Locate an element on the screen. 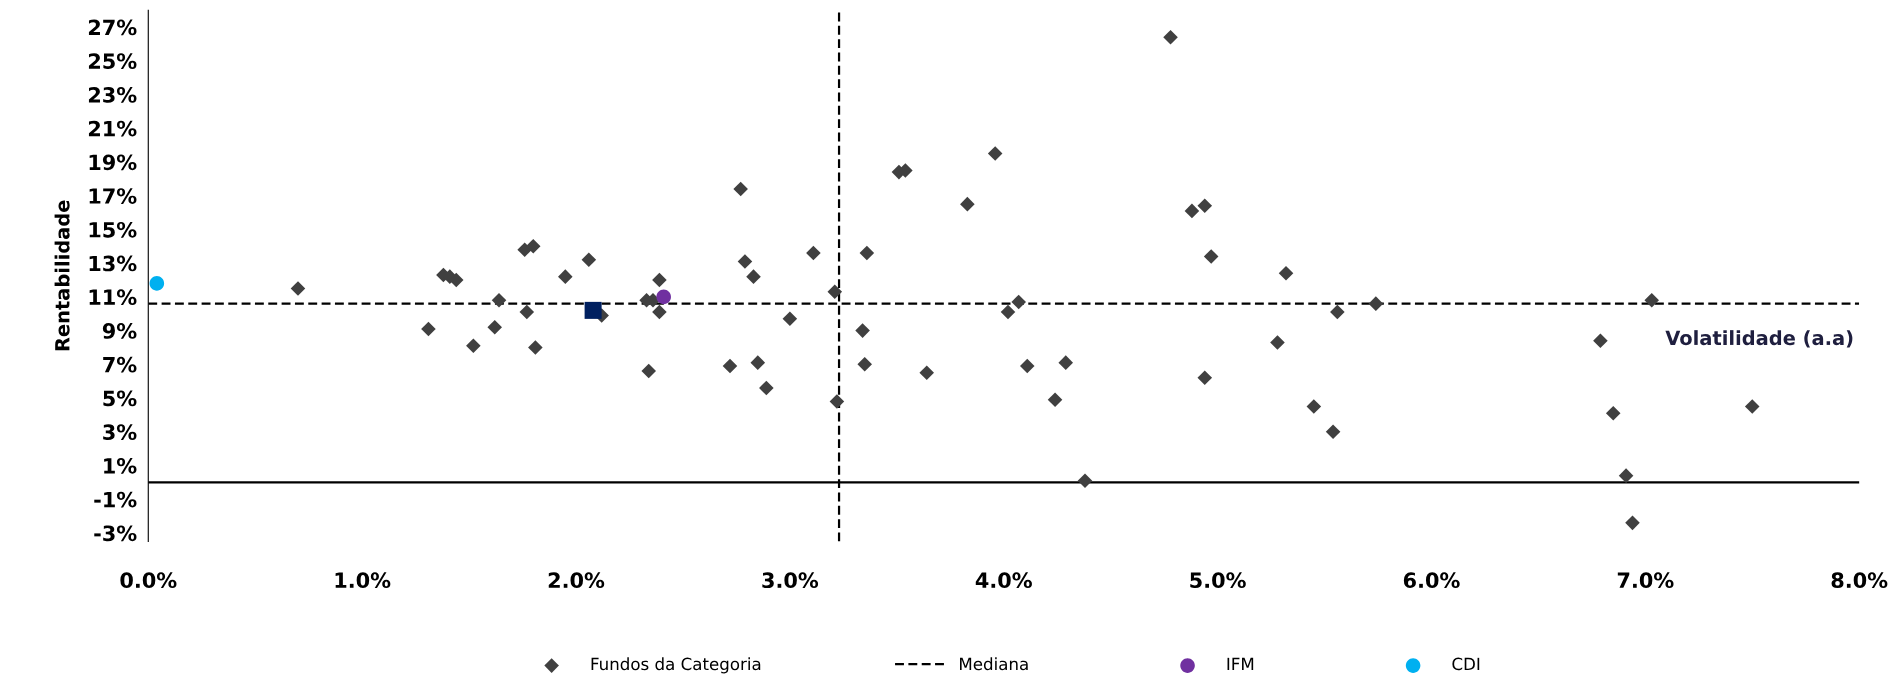 The image size is (1901, 681). legend-label: IFM is located at coordinates (1240, 663).